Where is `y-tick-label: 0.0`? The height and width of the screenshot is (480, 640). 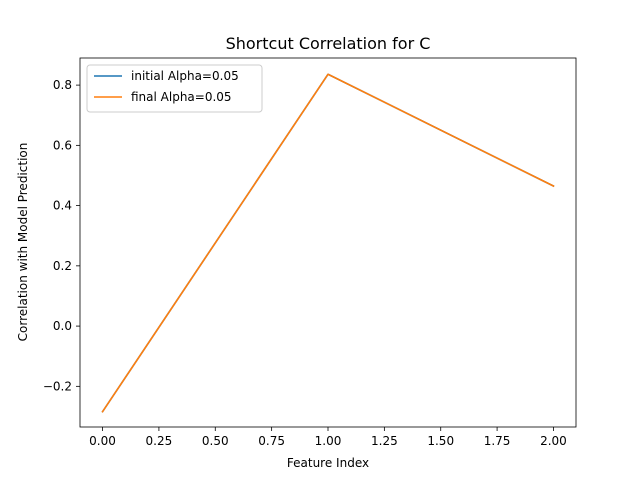 y-tick-label: 0.0 is located at coordinates (62, 326).